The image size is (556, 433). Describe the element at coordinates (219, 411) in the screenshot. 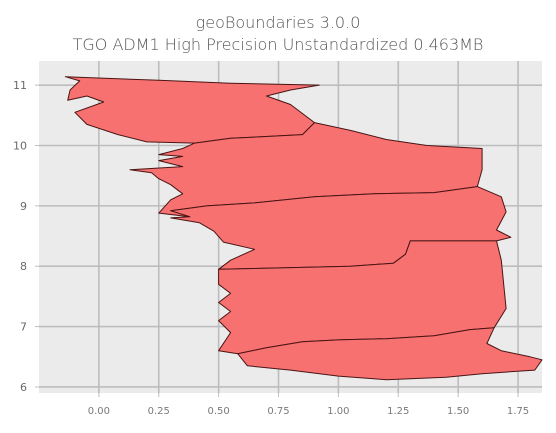

I see `x-tick-label: 0.50` at that location.